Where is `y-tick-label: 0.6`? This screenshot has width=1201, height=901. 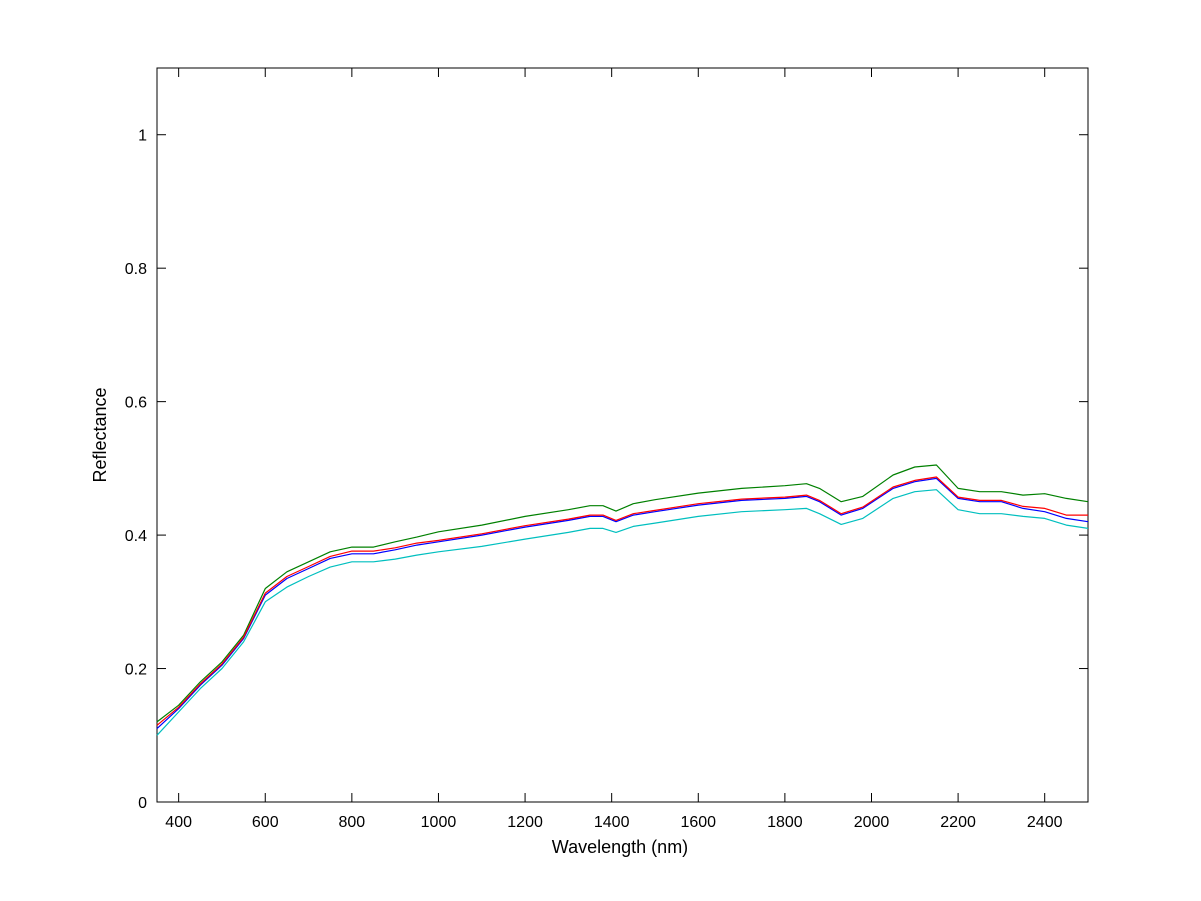
y-tick-label: 0.6 is located at coordinates (136, 403).